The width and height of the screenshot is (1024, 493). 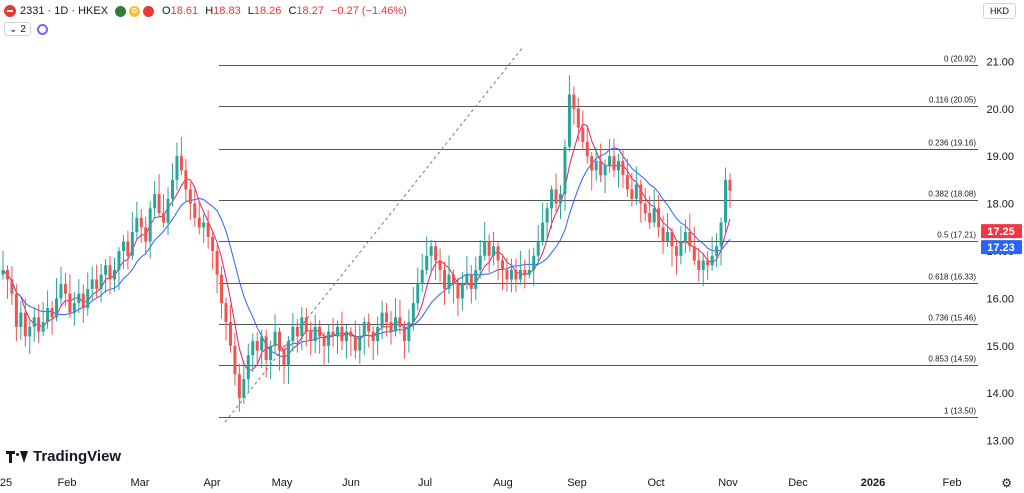 What do you see at coordinates (135, 11) in the screenshot?
I see `delayed-data-badge: D` at bounding box center [135, 11].